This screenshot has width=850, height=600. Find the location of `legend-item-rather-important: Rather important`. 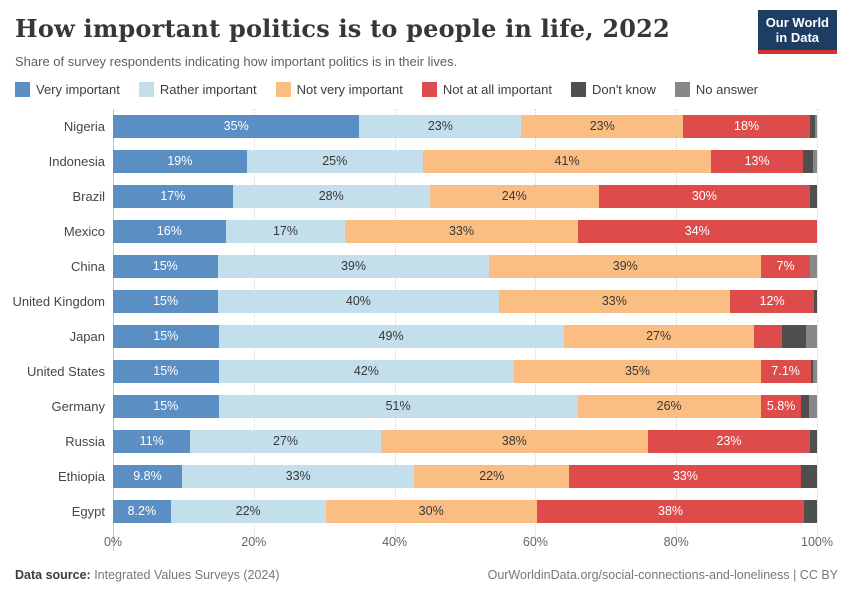

legend-item-rather-important: Rather important is located at coordinates (197, 89).